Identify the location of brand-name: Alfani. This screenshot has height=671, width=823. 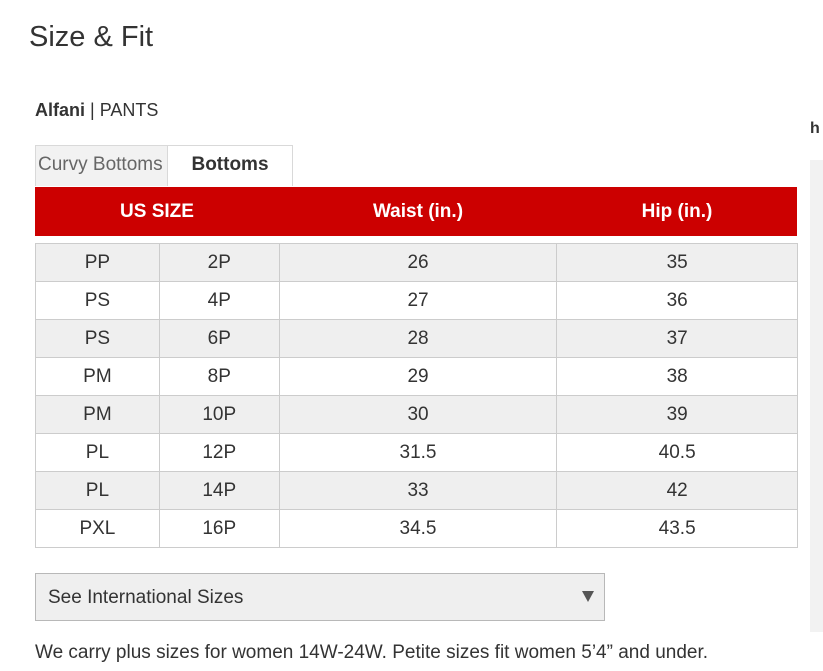
(60, 110).